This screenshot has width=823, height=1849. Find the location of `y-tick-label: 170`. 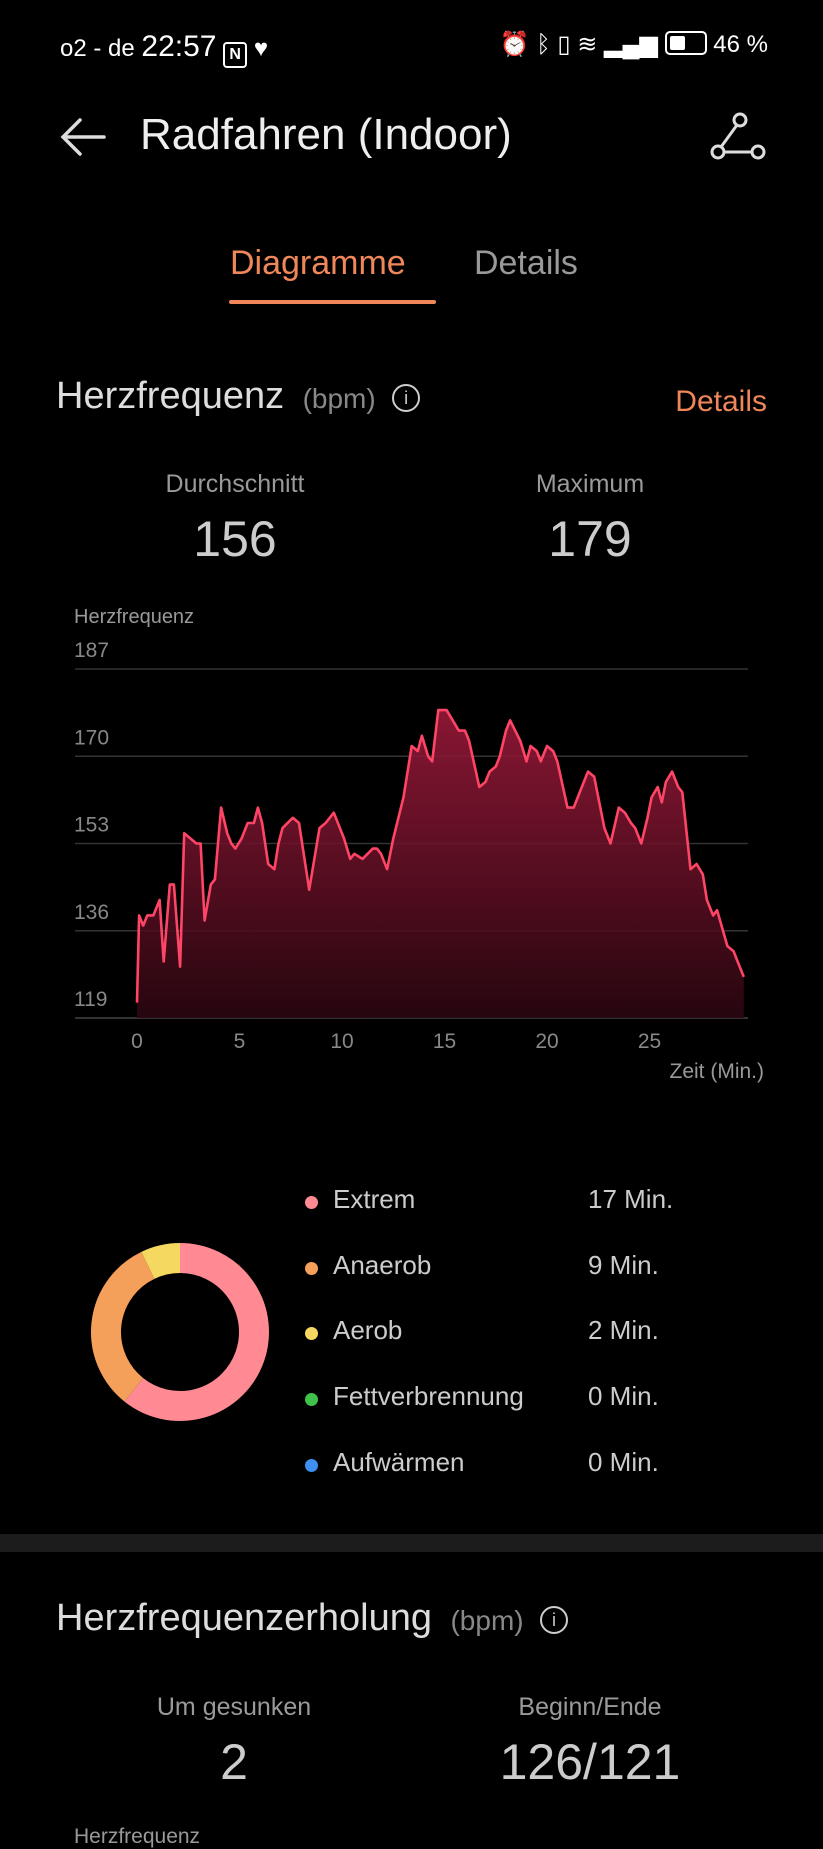

y-tick-label: 170 is located at coordinates (91, 737).